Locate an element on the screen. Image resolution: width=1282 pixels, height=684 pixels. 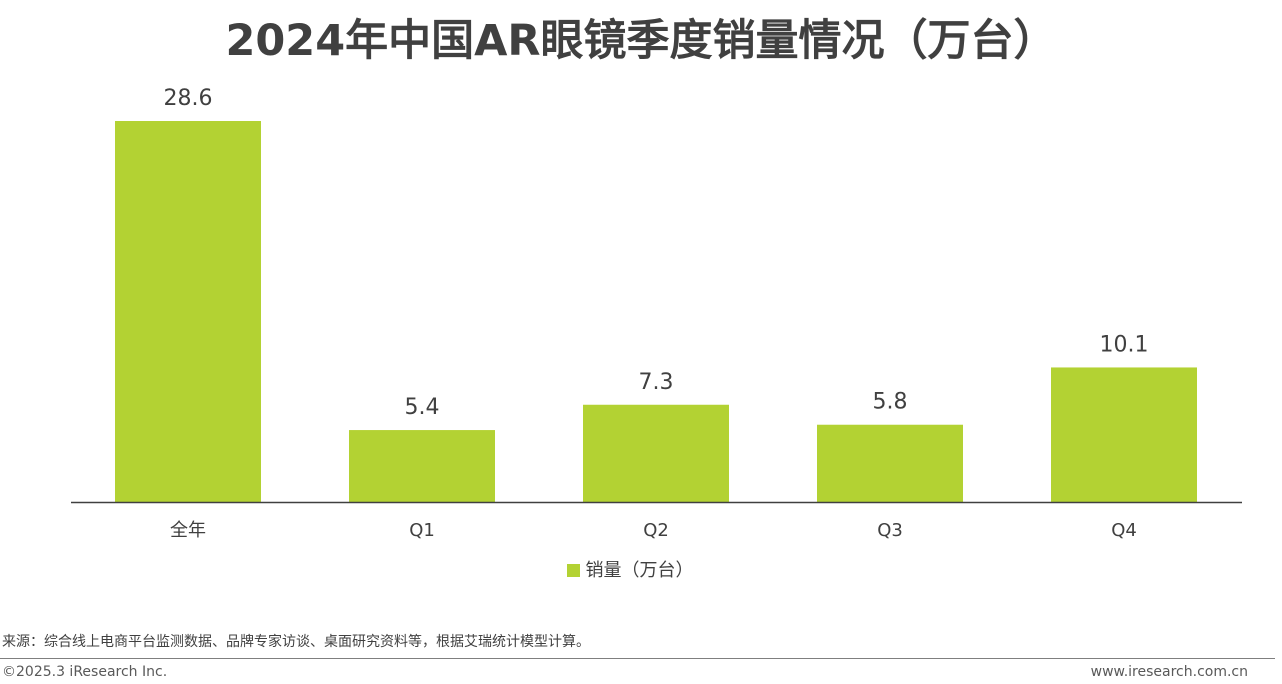
category-label-2: Q2 is located at coordinates (656, 530).